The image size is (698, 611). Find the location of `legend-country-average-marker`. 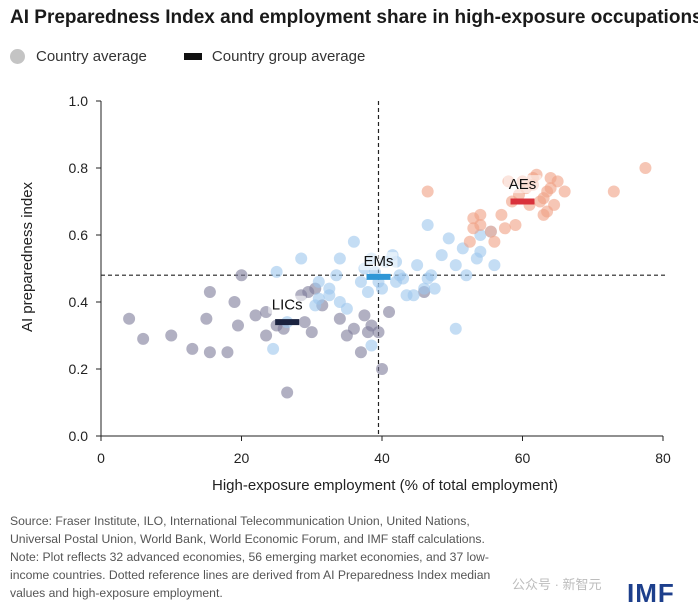

legend-country-average-marker is located at coordinates (17, 56).